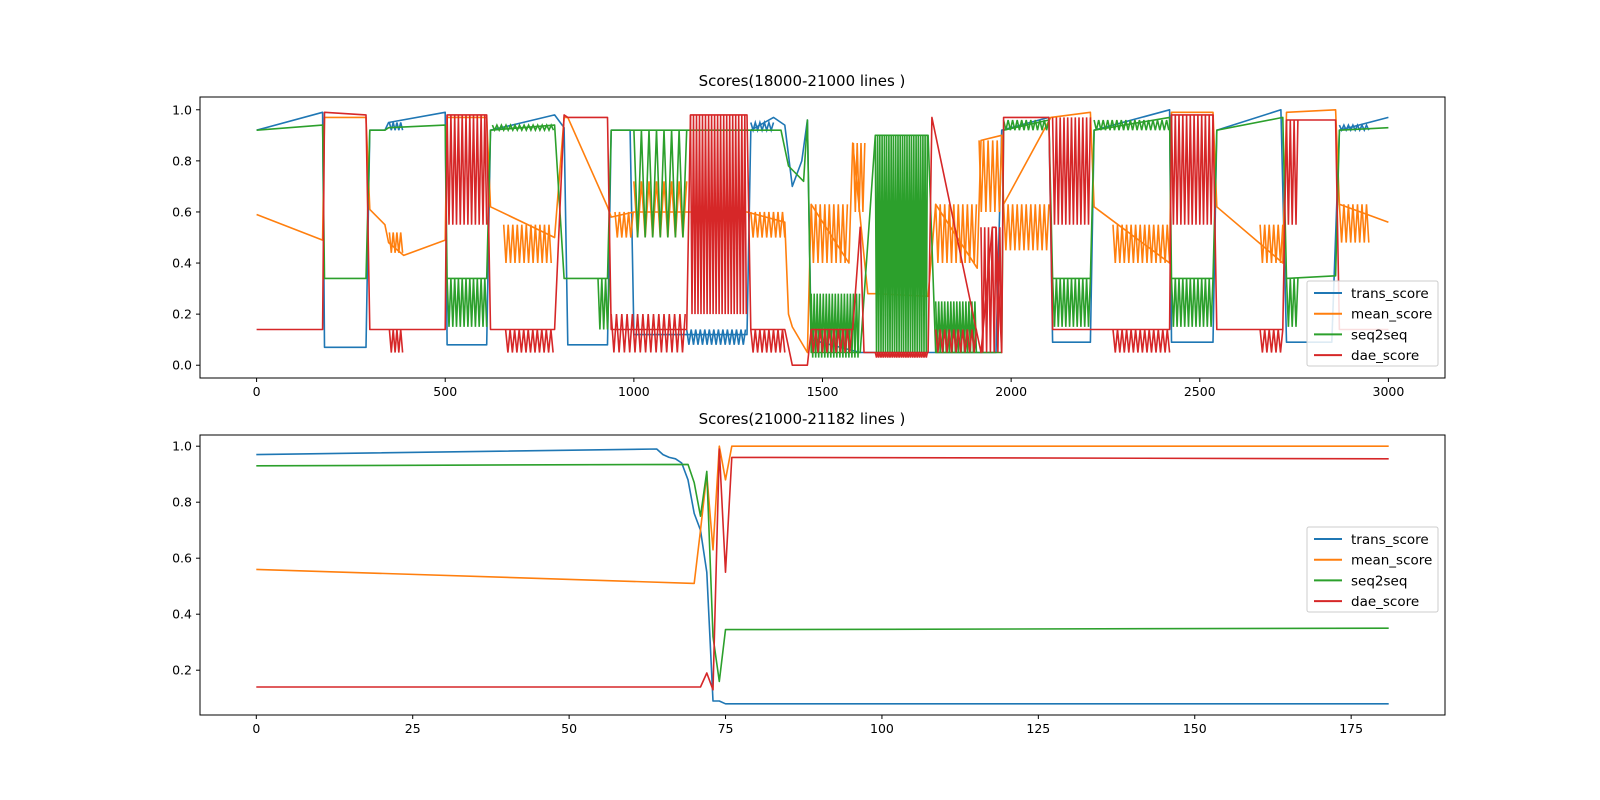  What do you see at coordinates (1351, 728) in the screenshot?
I see `x-tick-label: 175` at bounding box center [1351, 728].